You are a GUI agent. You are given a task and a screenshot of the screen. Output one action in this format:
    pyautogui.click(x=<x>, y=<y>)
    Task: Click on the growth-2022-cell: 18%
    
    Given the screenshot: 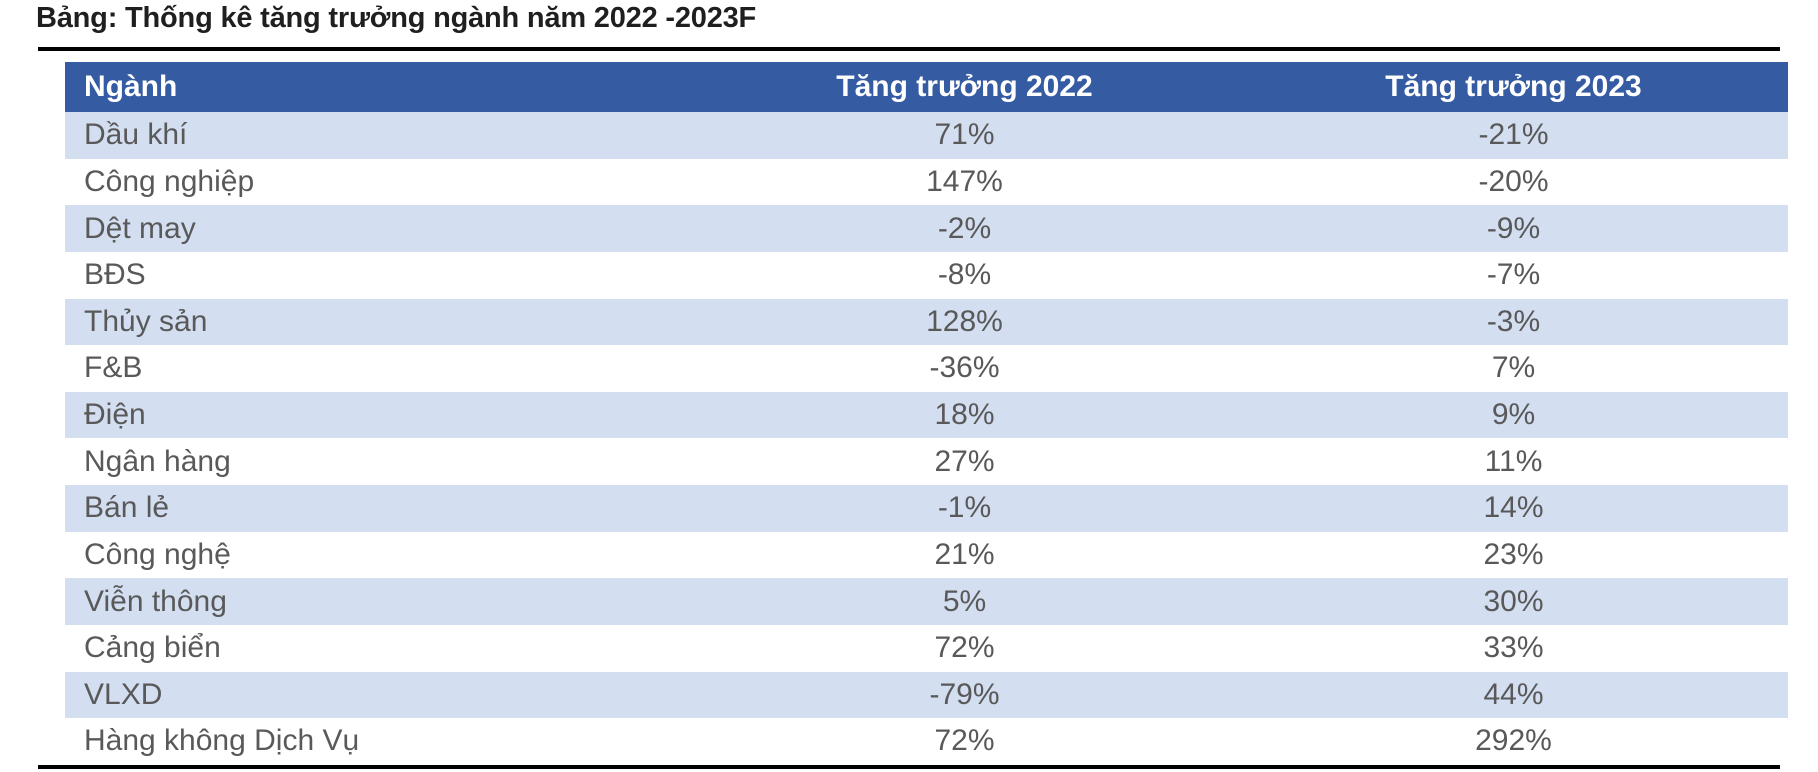 What is the action you would take?
    pyautogui.click(x=964, y=415)
    